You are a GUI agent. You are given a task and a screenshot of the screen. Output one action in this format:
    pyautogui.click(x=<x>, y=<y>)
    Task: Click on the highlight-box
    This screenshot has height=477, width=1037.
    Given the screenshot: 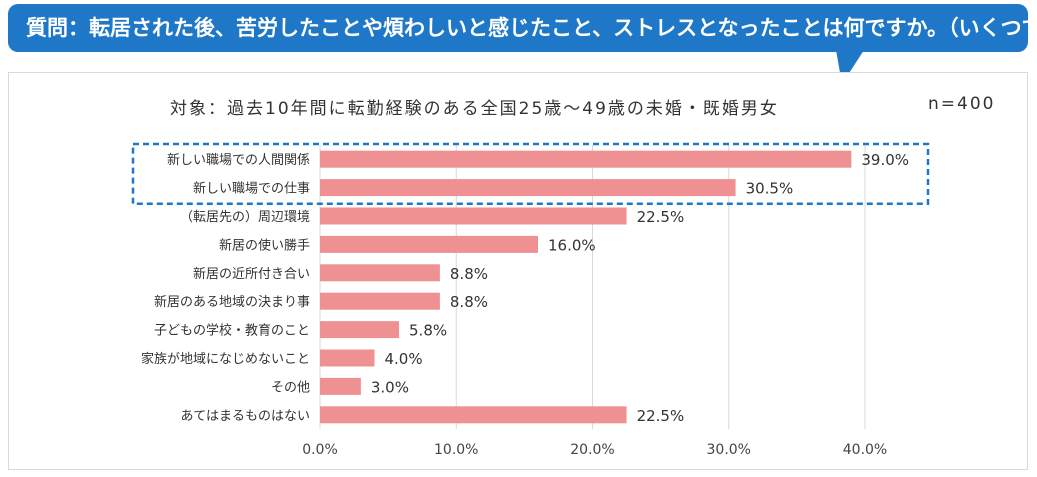 What is the action you would take?
    pyautogui.click(x=530, y=174)
    